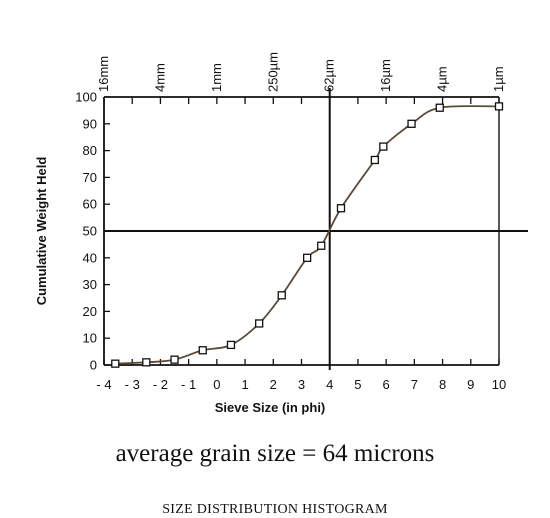 This screenshot has width=550, height=518. Describe the element at coordinates (132, 384) in the screenshot. I see `x-tick-label: - 3` at that location.